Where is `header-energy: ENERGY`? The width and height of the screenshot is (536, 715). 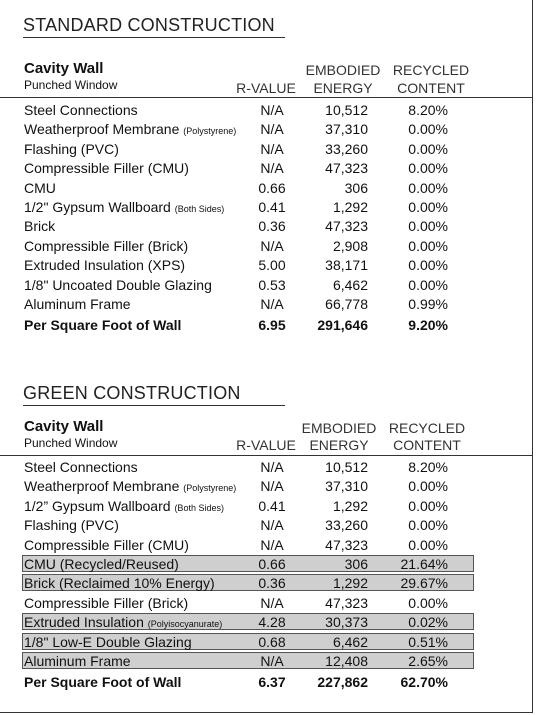
header-energy: ENERGY is located at coordinates (339, 445).